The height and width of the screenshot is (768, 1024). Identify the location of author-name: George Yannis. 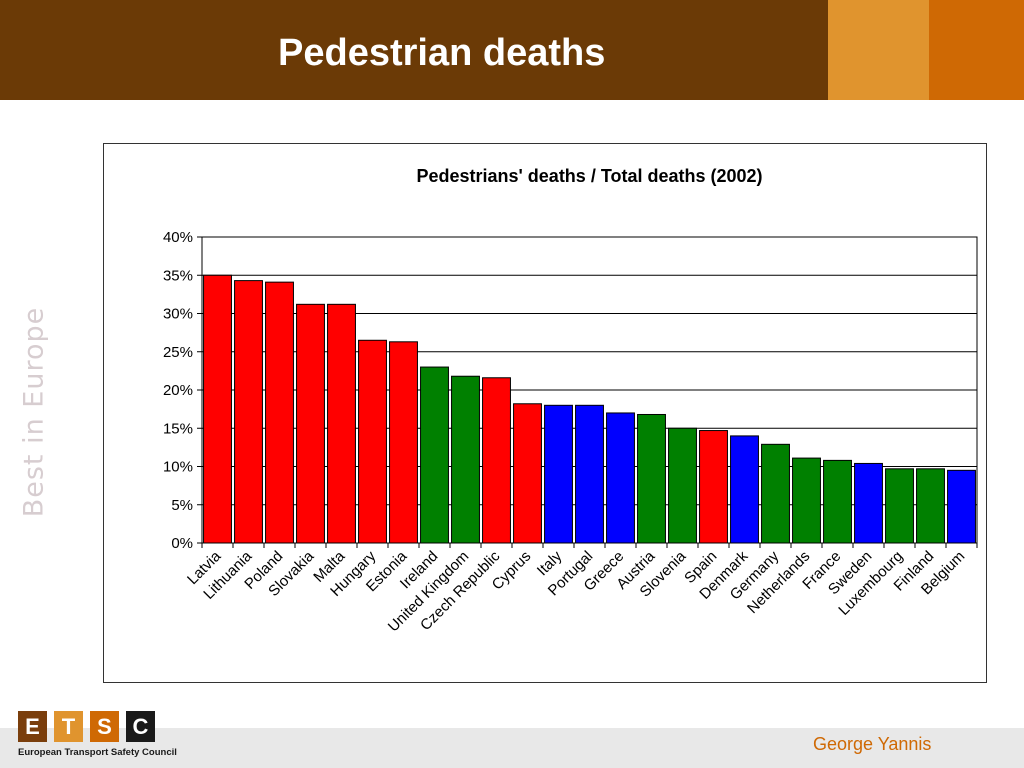
(872, 744).